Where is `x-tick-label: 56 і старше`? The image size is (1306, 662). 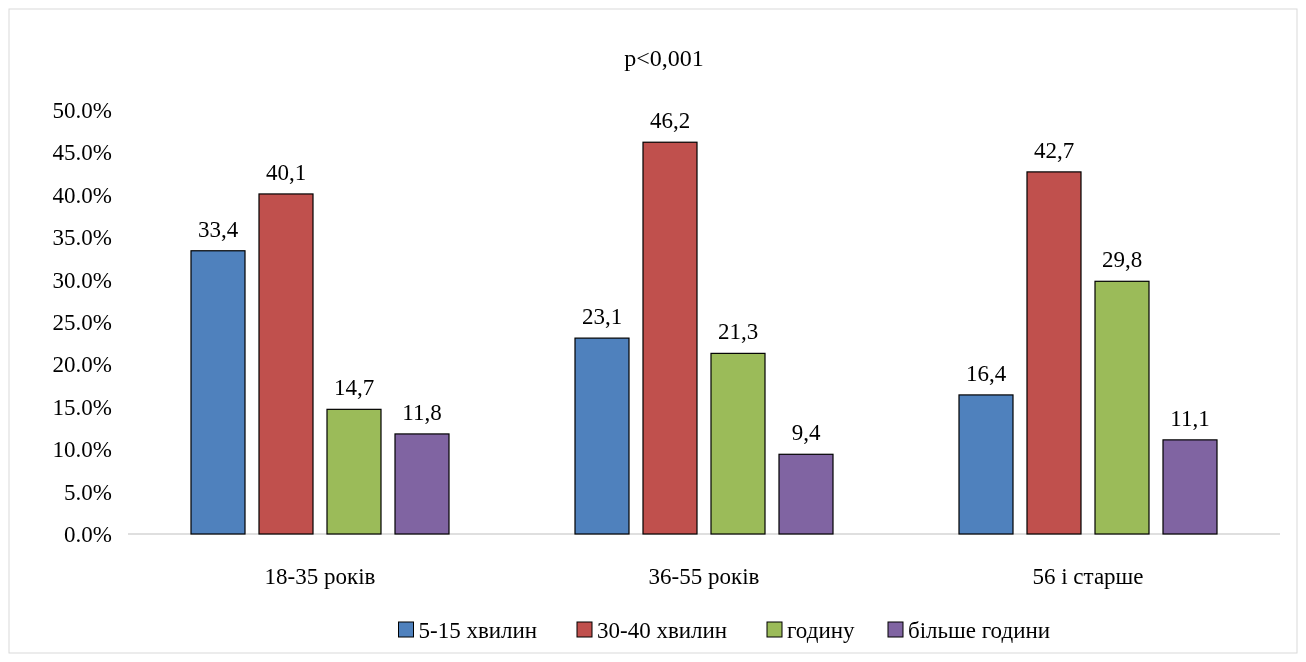
x-tick-label: 56 і старше is located at coordinates (1088, 576).